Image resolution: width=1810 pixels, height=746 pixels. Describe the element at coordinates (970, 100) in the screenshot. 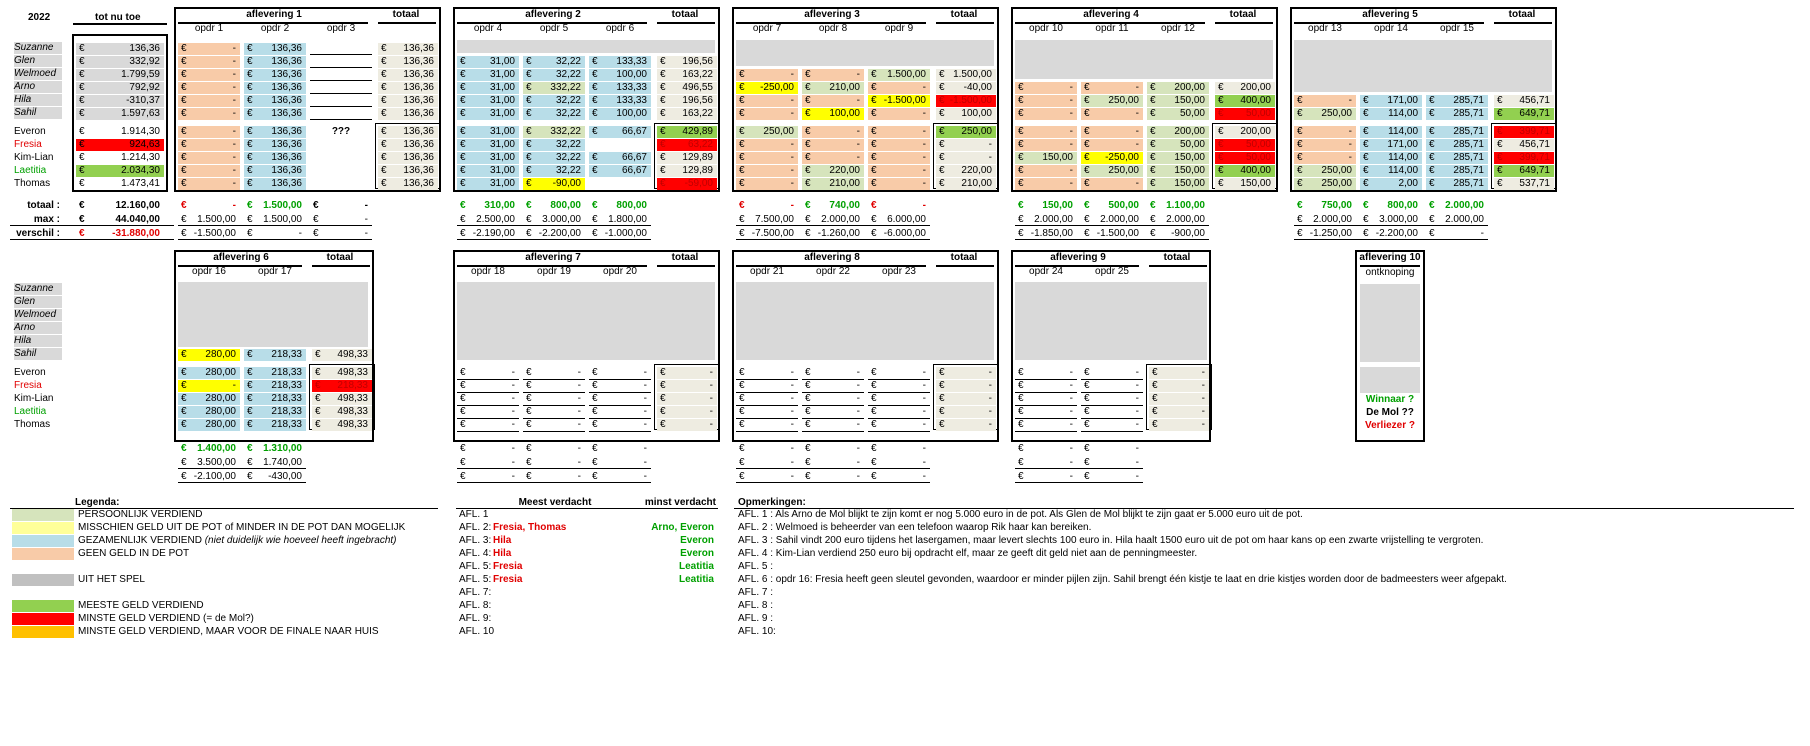

I see `cell-value: -1.500,00` at that location.